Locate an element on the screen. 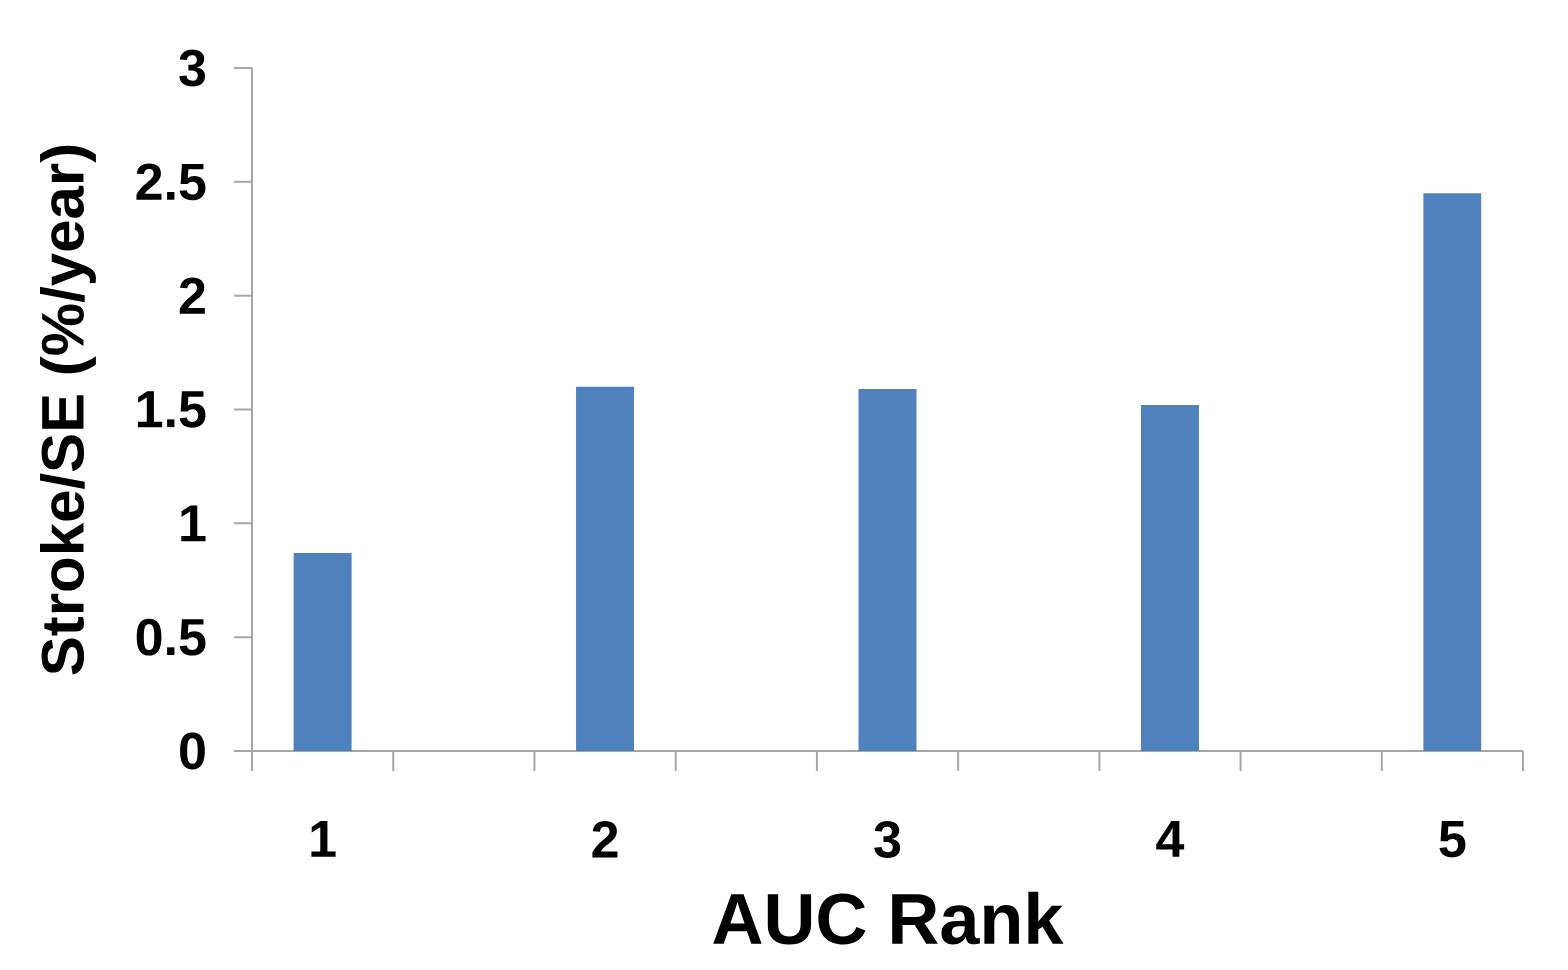 The height and width of the screenshot is (970, 1568). x-tick-label: 3 is located at coordinates (887, 839).